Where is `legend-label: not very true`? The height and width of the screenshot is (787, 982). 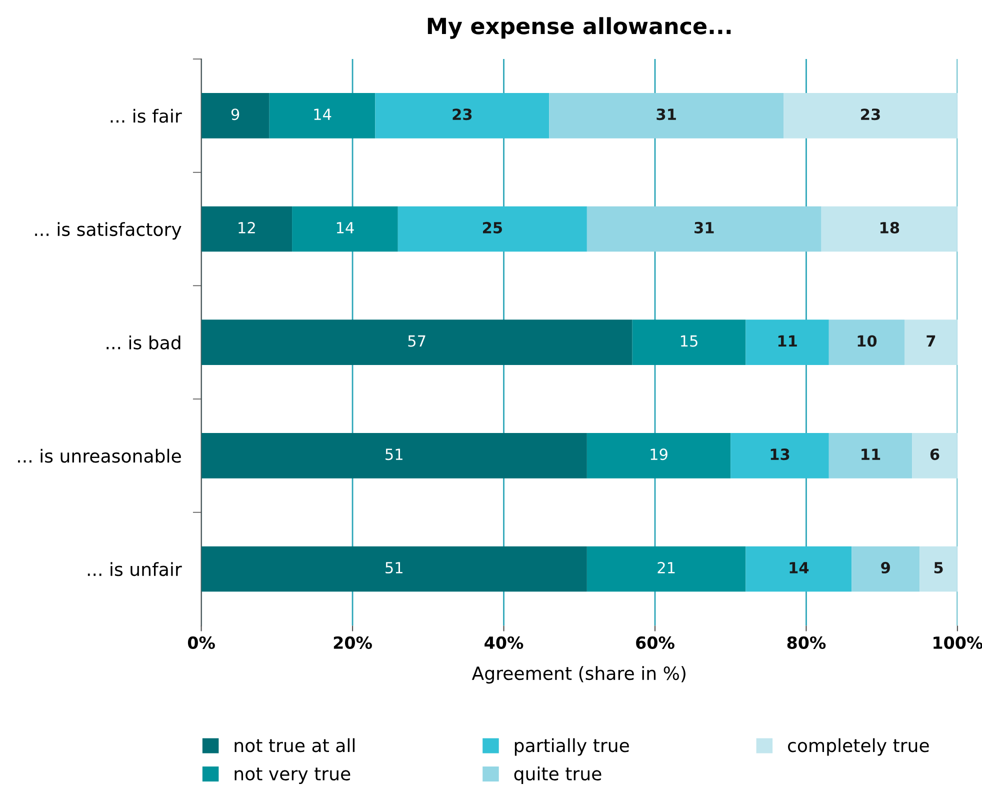
legend-label: not very true is located at coordinates (292, 776).